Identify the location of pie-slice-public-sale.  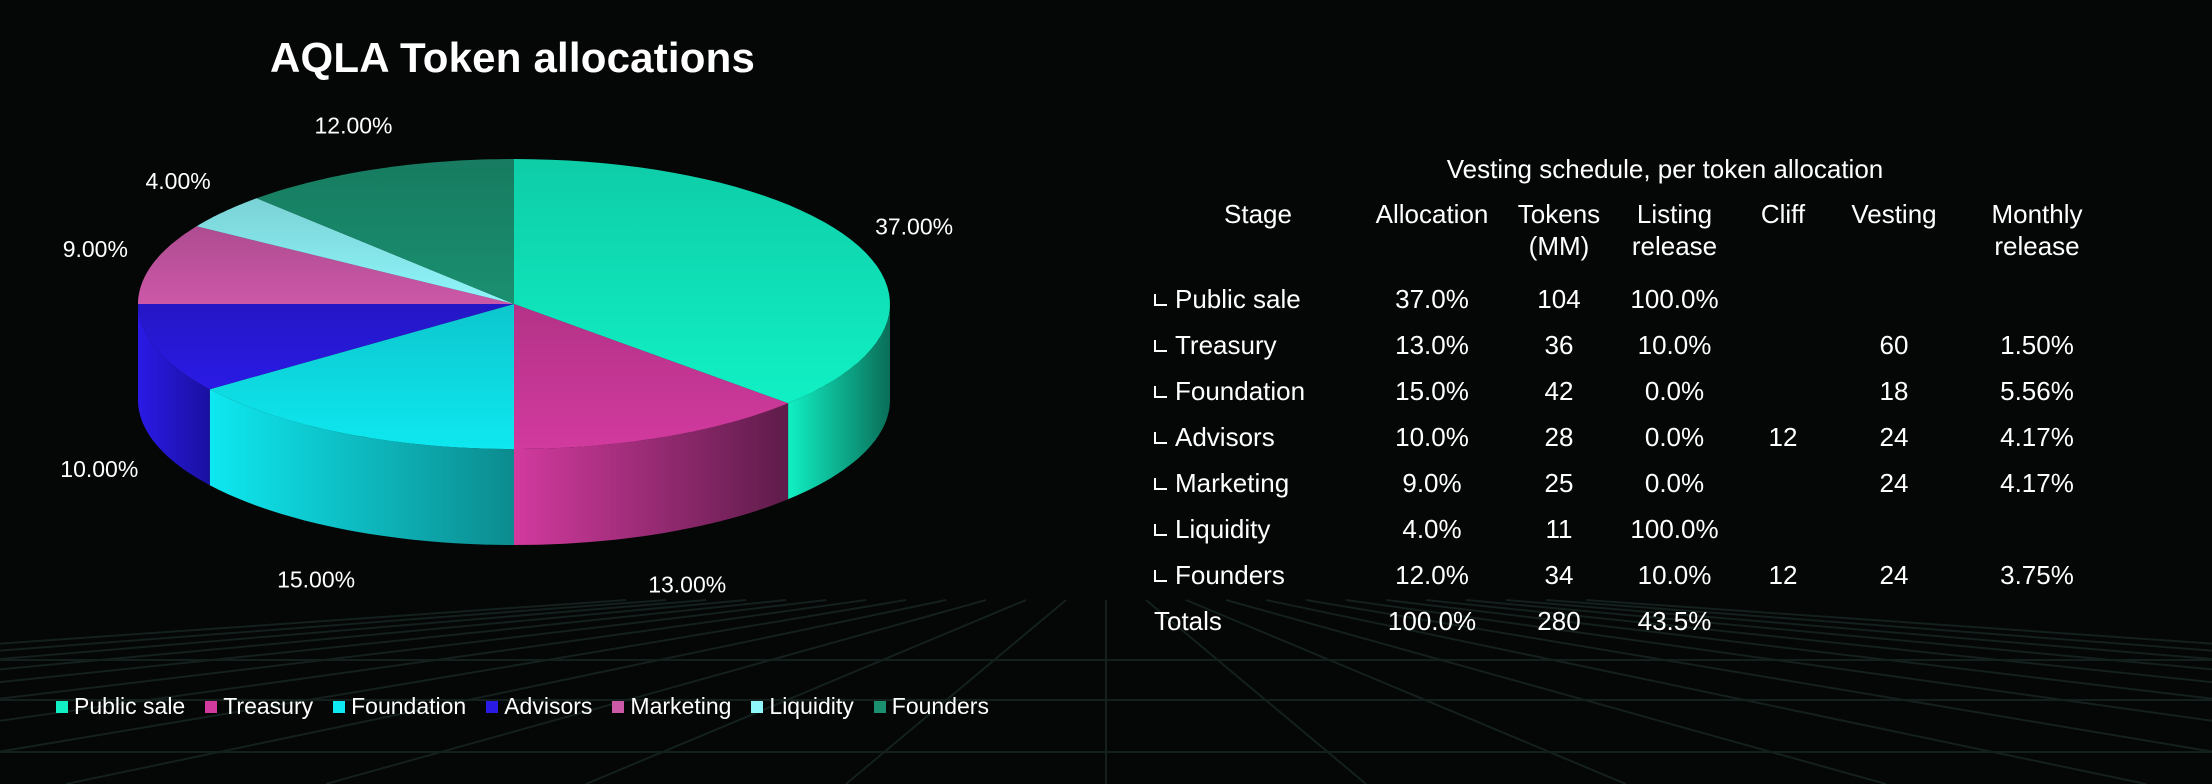
(702, 281).